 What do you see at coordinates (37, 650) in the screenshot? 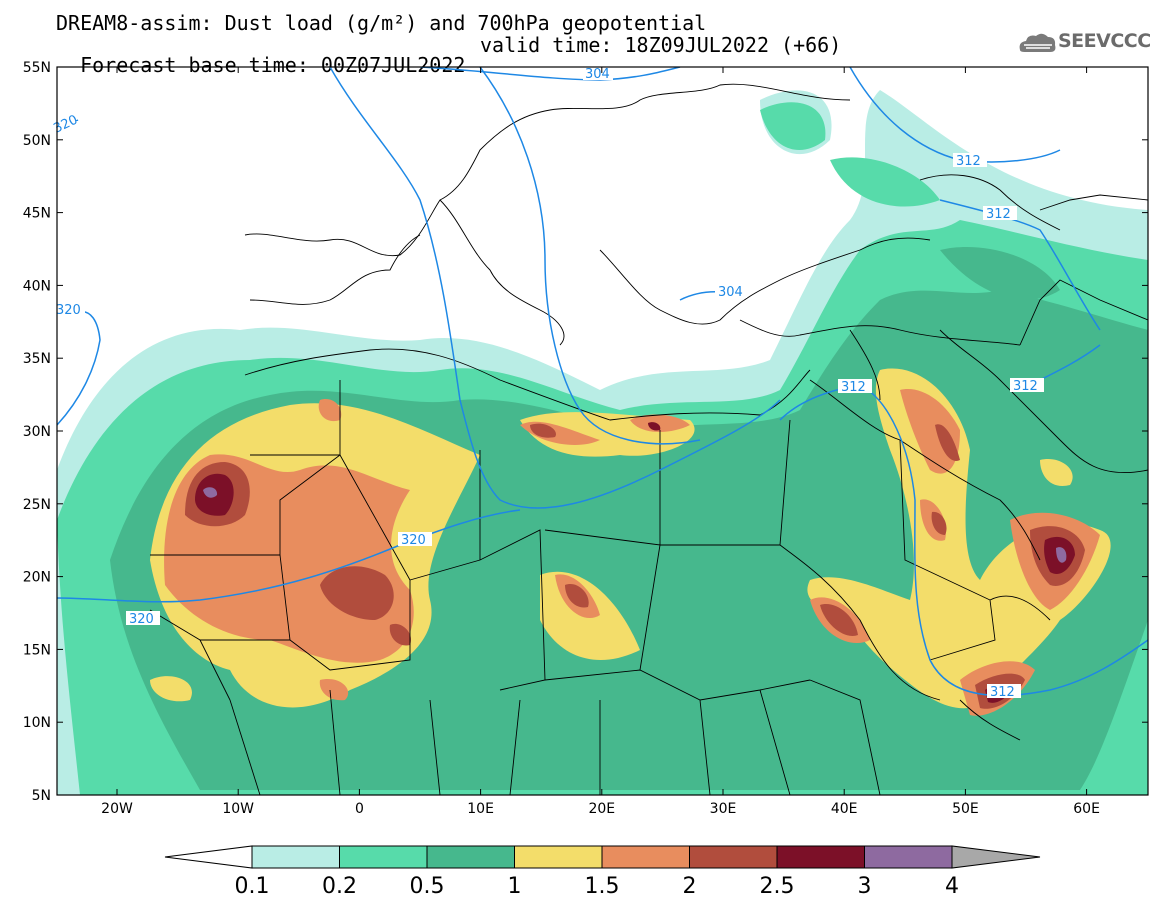
I see `lat-tick-label: 15N` at bounding box center [37, 650].